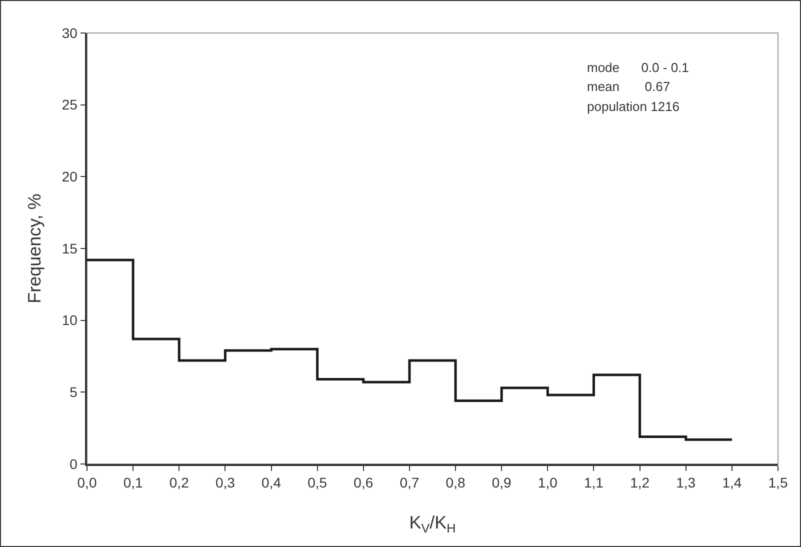 Image resolution: width=801 pixels, height=547 pixels. Describe the element at coordinates (70, 320) in the screenshot. I see `y-tick-label: 10` at that location.